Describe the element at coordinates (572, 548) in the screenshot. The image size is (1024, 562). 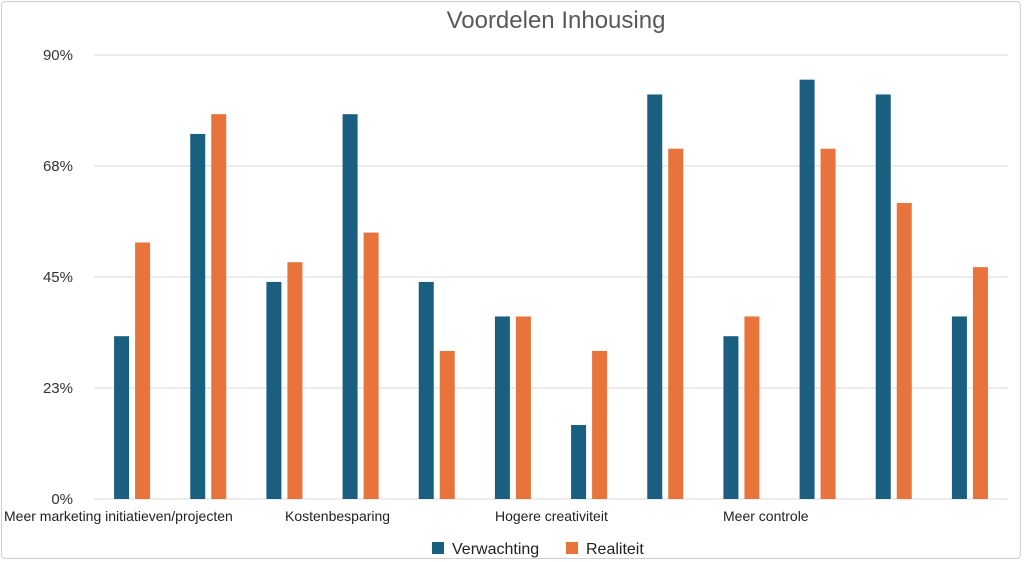
I see `legend-swatch-realiteit` at that location.